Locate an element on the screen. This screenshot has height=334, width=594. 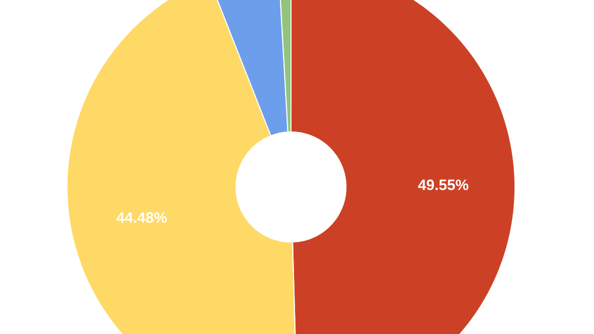
data-label: 49.55% is located at coordinates (443, 185).